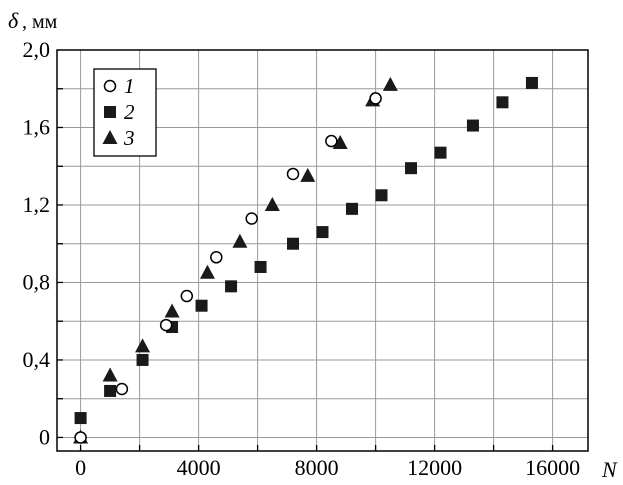 The image size is (623, 485). I want to click on legend-label-1: 1, so click(129, 86).